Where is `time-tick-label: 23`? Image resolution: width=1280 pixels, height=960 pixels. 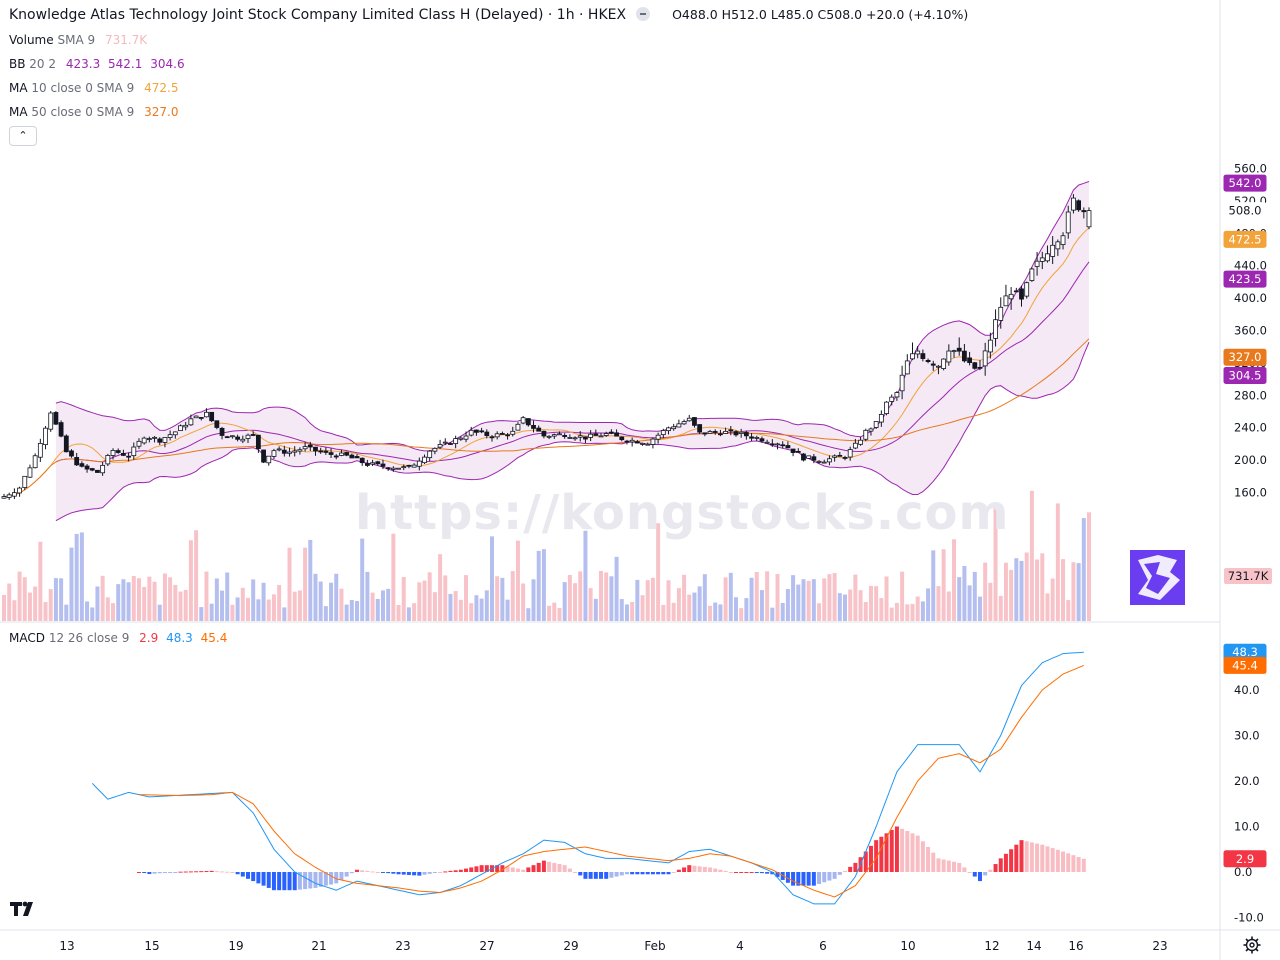
time-tick-label: 23 is located at coordinates (1159, 946).